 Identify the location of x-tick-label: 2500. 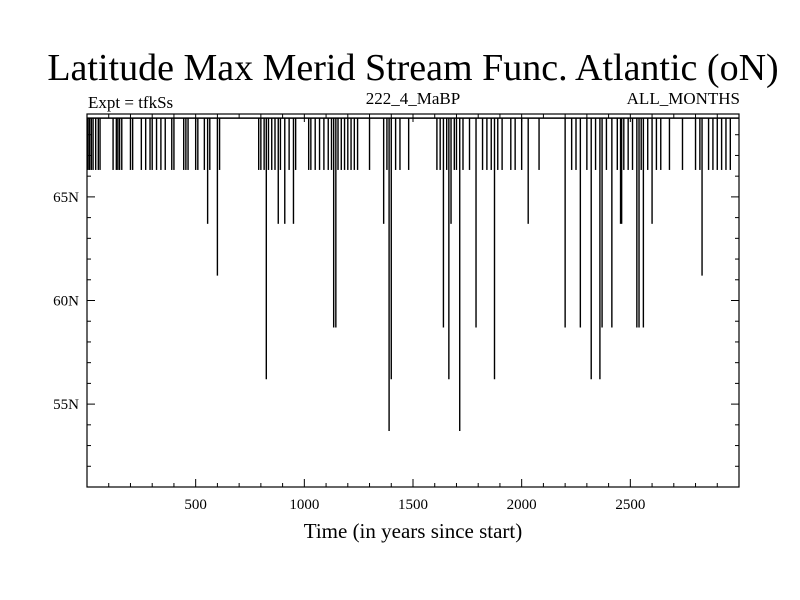
(630, 505).